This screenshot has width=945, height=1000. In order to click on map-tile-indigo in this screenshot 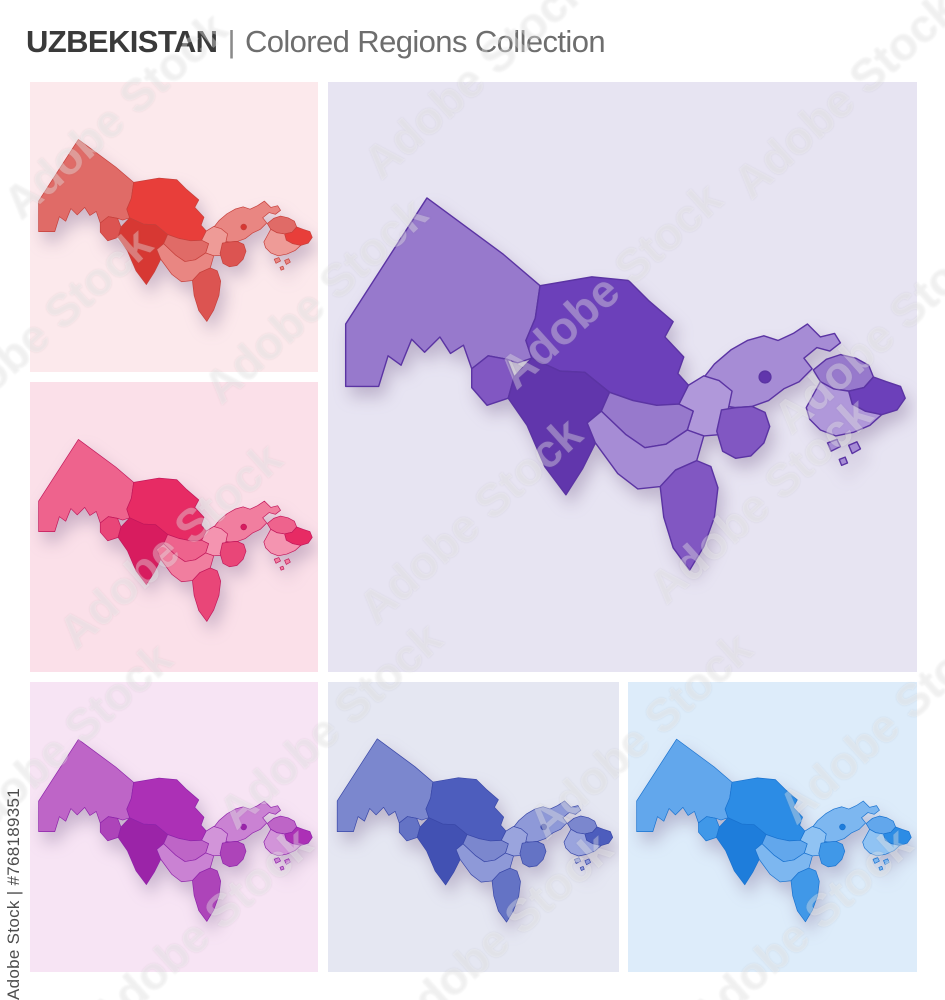, I will do `click(473, 827)`.